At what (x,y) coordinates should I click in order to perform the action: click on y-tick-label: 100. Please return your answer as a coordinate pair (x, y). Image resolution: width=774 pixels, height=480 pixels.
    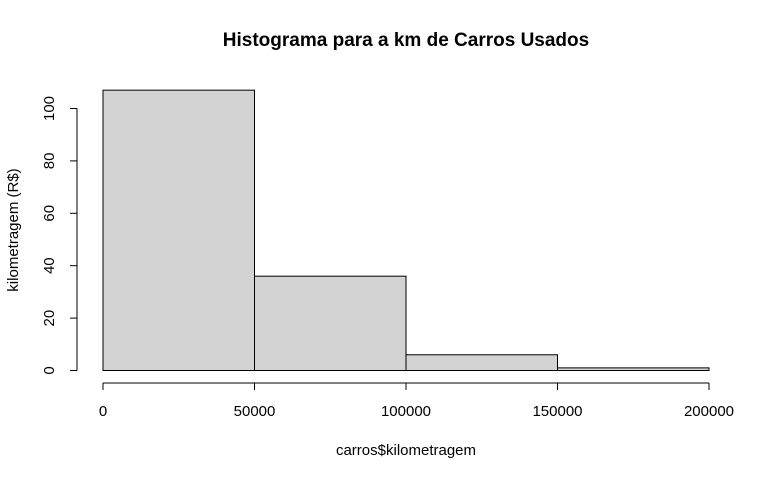
    Looking at the image, I should click on (49, 108).